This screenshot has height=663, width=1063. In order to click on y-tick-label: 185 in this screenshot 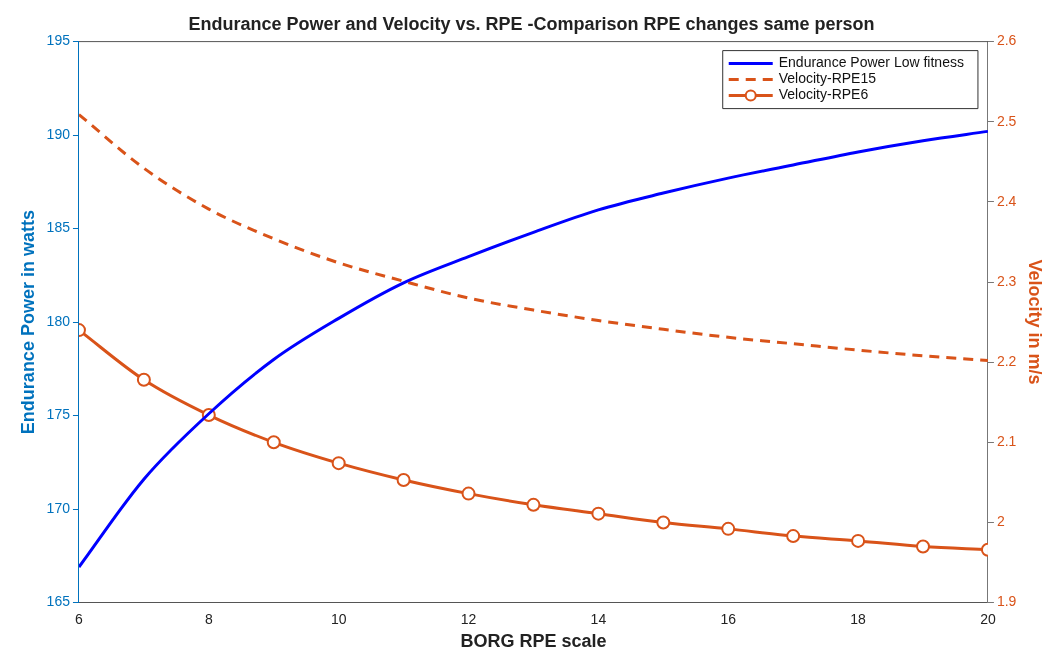, I will do `click(58, 227)`.